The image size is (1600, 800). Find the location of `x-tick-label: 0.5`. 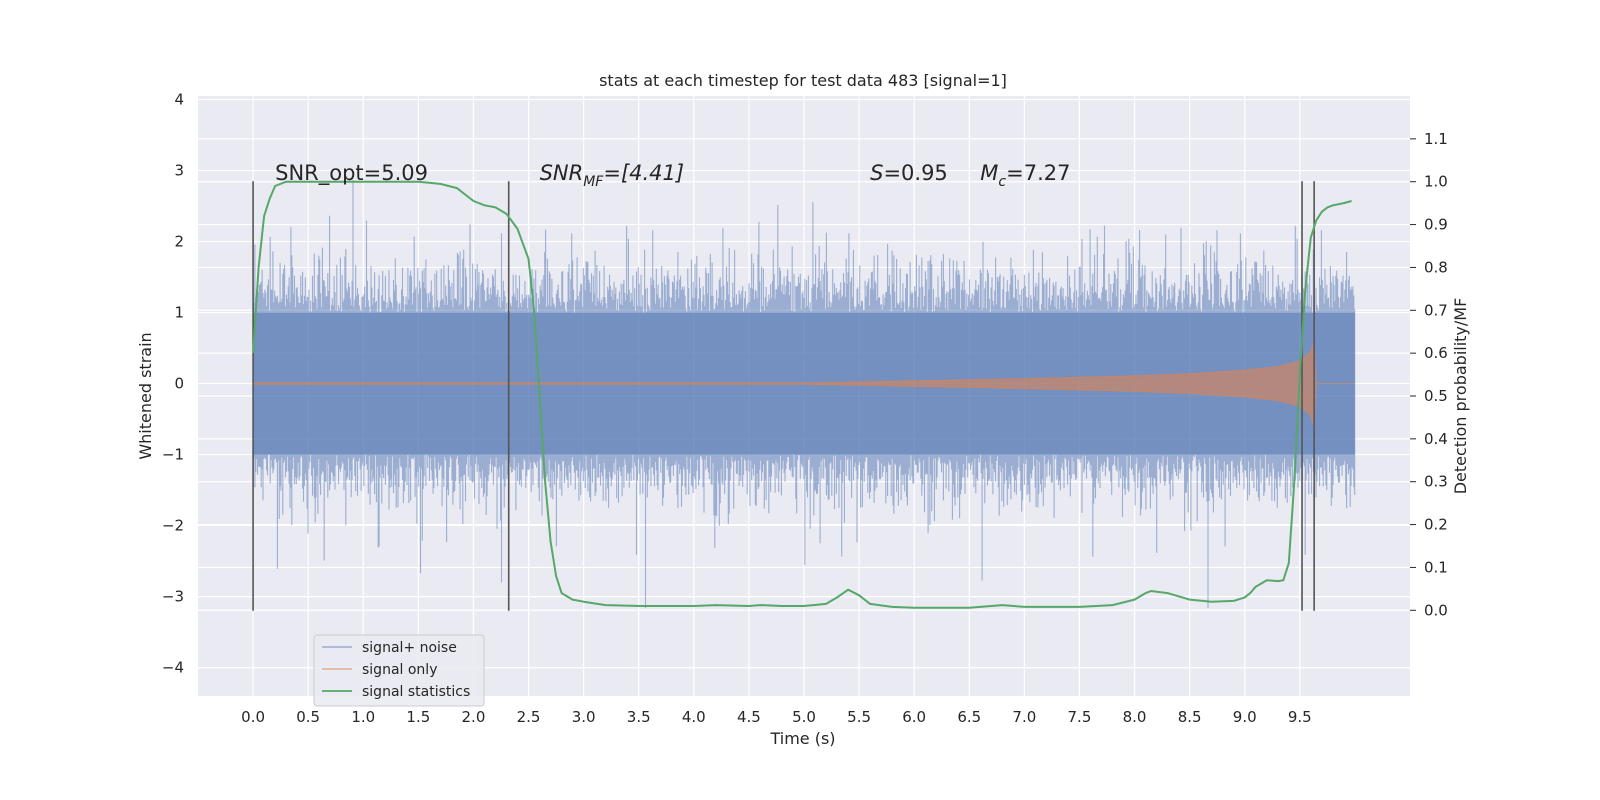

x-tick-label: 0.5 is located at coordinates (308, 717).